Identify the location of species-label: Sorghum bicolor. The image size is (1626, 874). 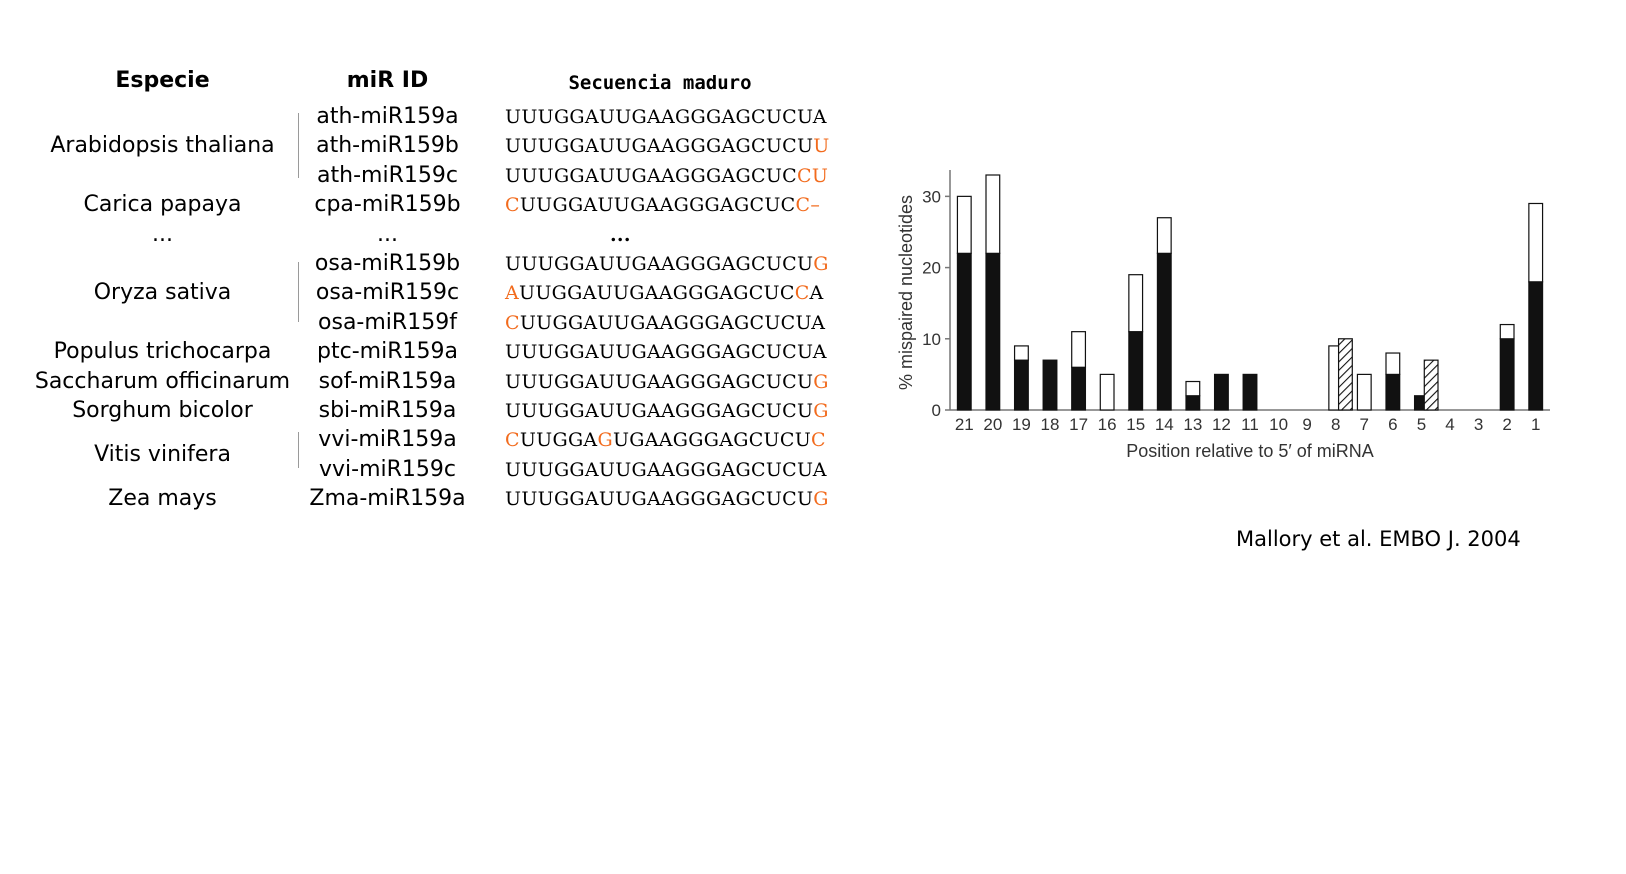
(162, 410).